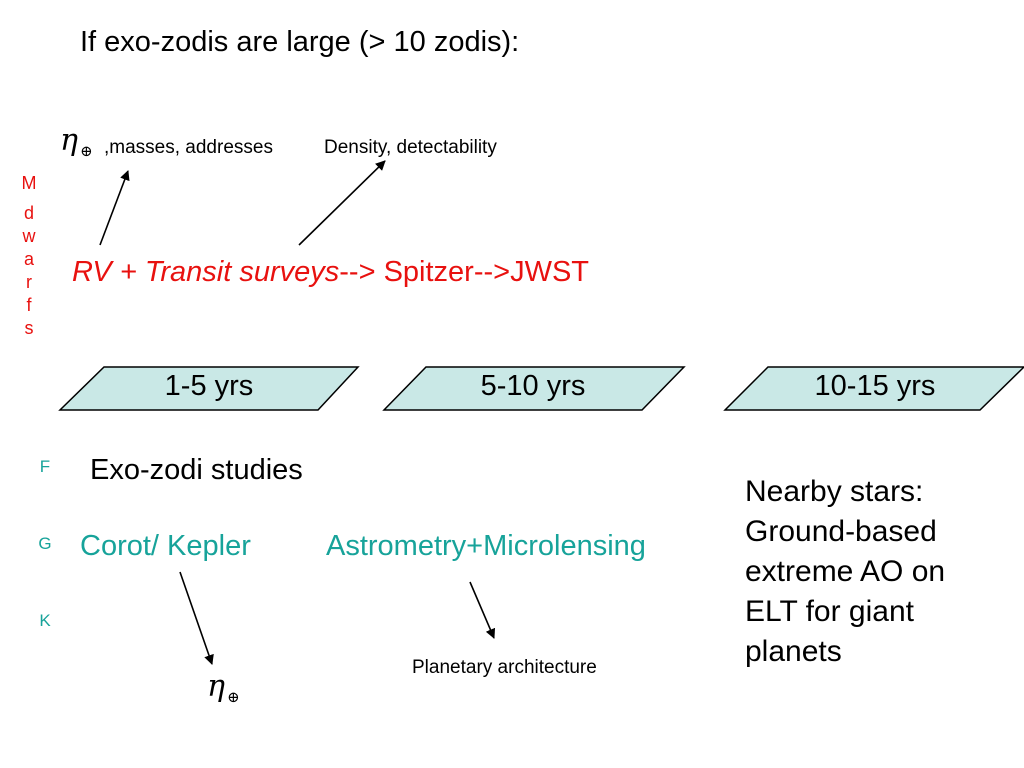 This screenshot has height=768, width=1024. Describe the element at coordinates (108, 272) in the screenshot. I see `rv-text: RV +` at that location.